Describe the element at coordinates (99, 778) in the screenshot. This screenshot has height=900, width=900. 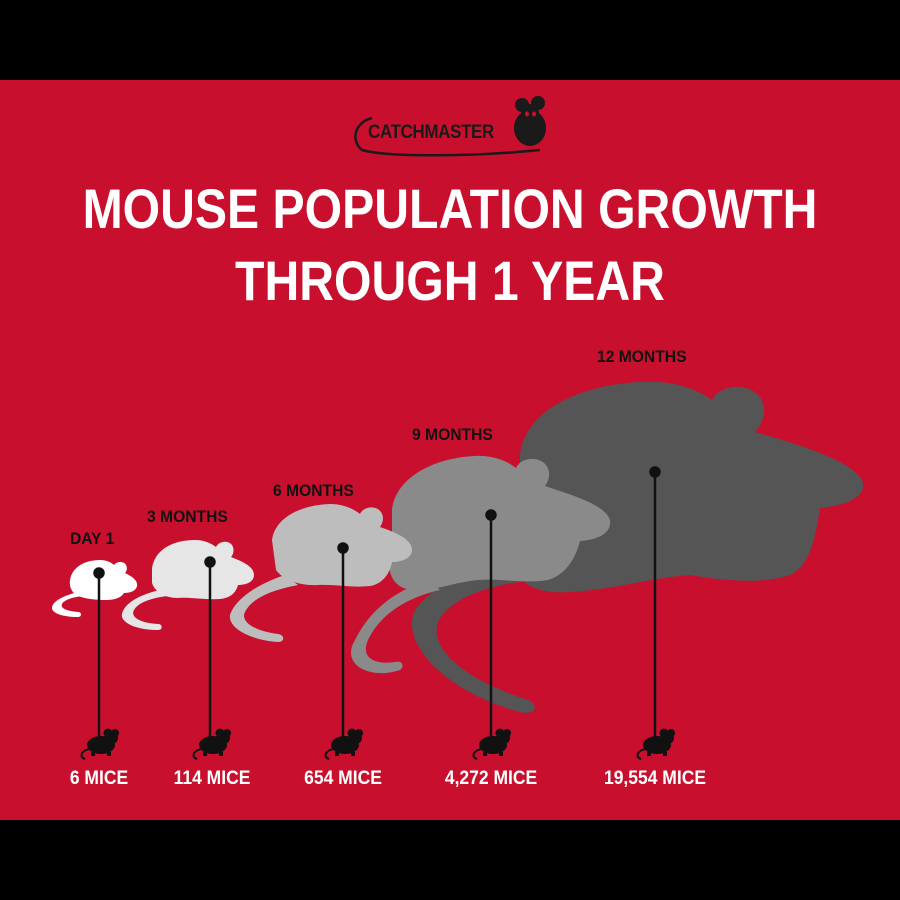
I see `count-label-day-1: 6 MICE` at that location.